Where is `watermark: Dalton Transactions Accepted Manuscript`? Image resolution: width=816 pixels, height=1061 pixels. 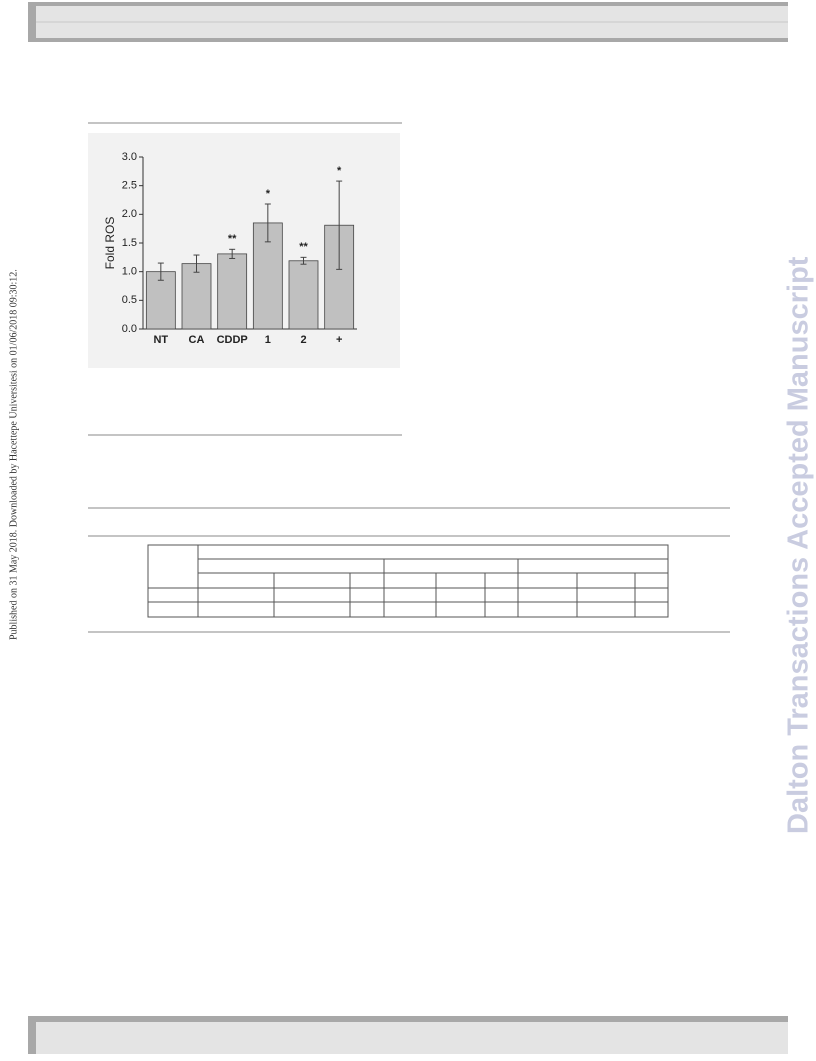
watermark: Dalton Transactions Accepted Manuscript is located at coordinates (799, 545).